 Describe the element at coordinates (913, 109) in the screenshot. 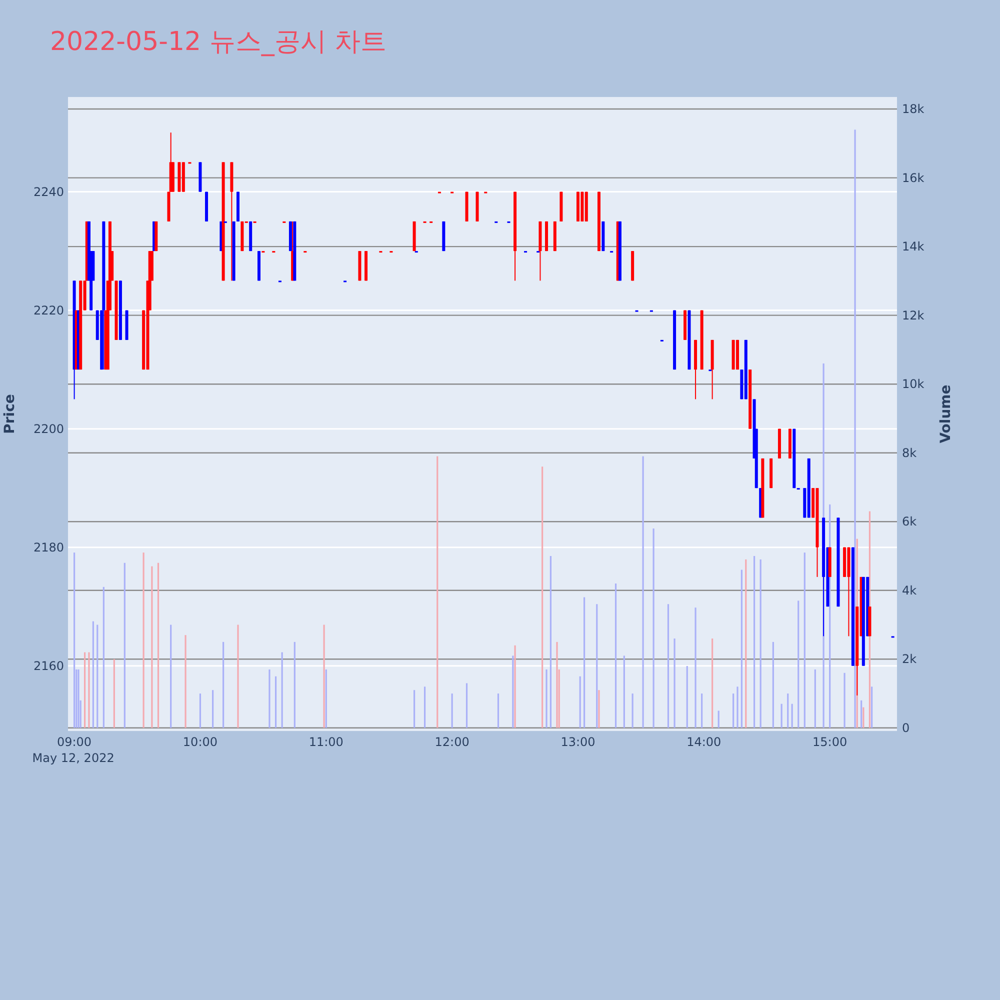

I see `y2-tick-label: 18k` at that location.